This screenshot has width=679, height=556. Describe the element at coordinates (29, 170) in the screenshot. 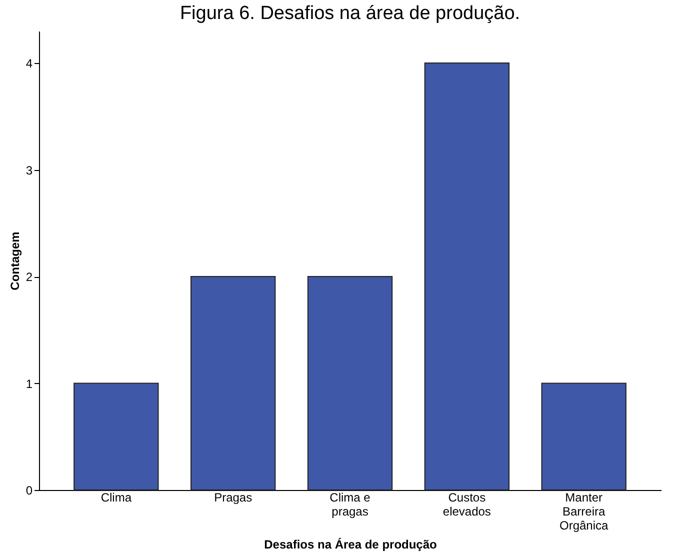

I see `y-tick-label: 3` at that location.